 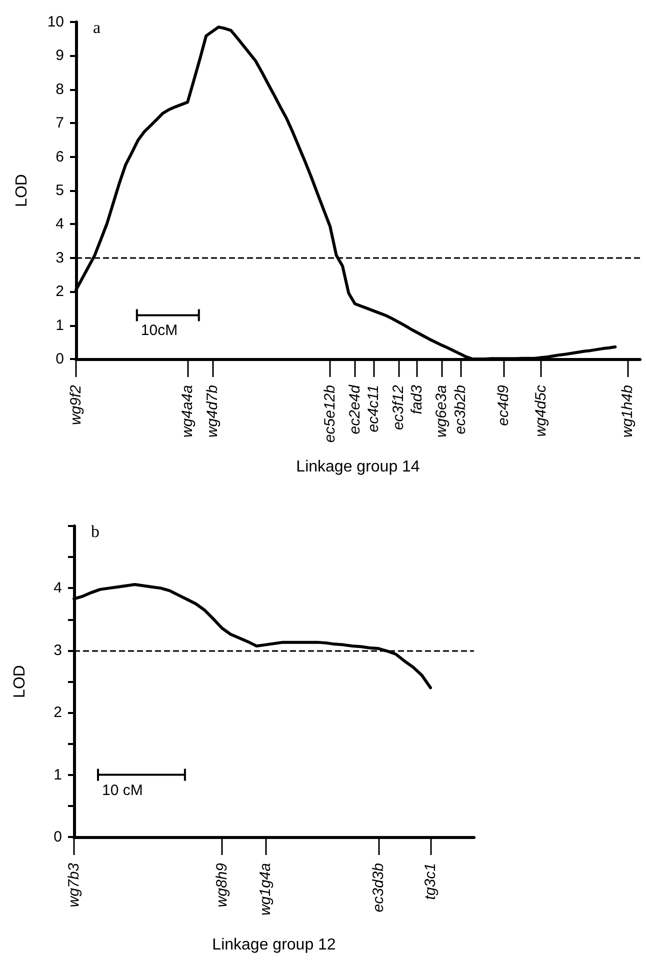 I want to click on x-tick-label: wg8h9, so click(x=221, y=885).